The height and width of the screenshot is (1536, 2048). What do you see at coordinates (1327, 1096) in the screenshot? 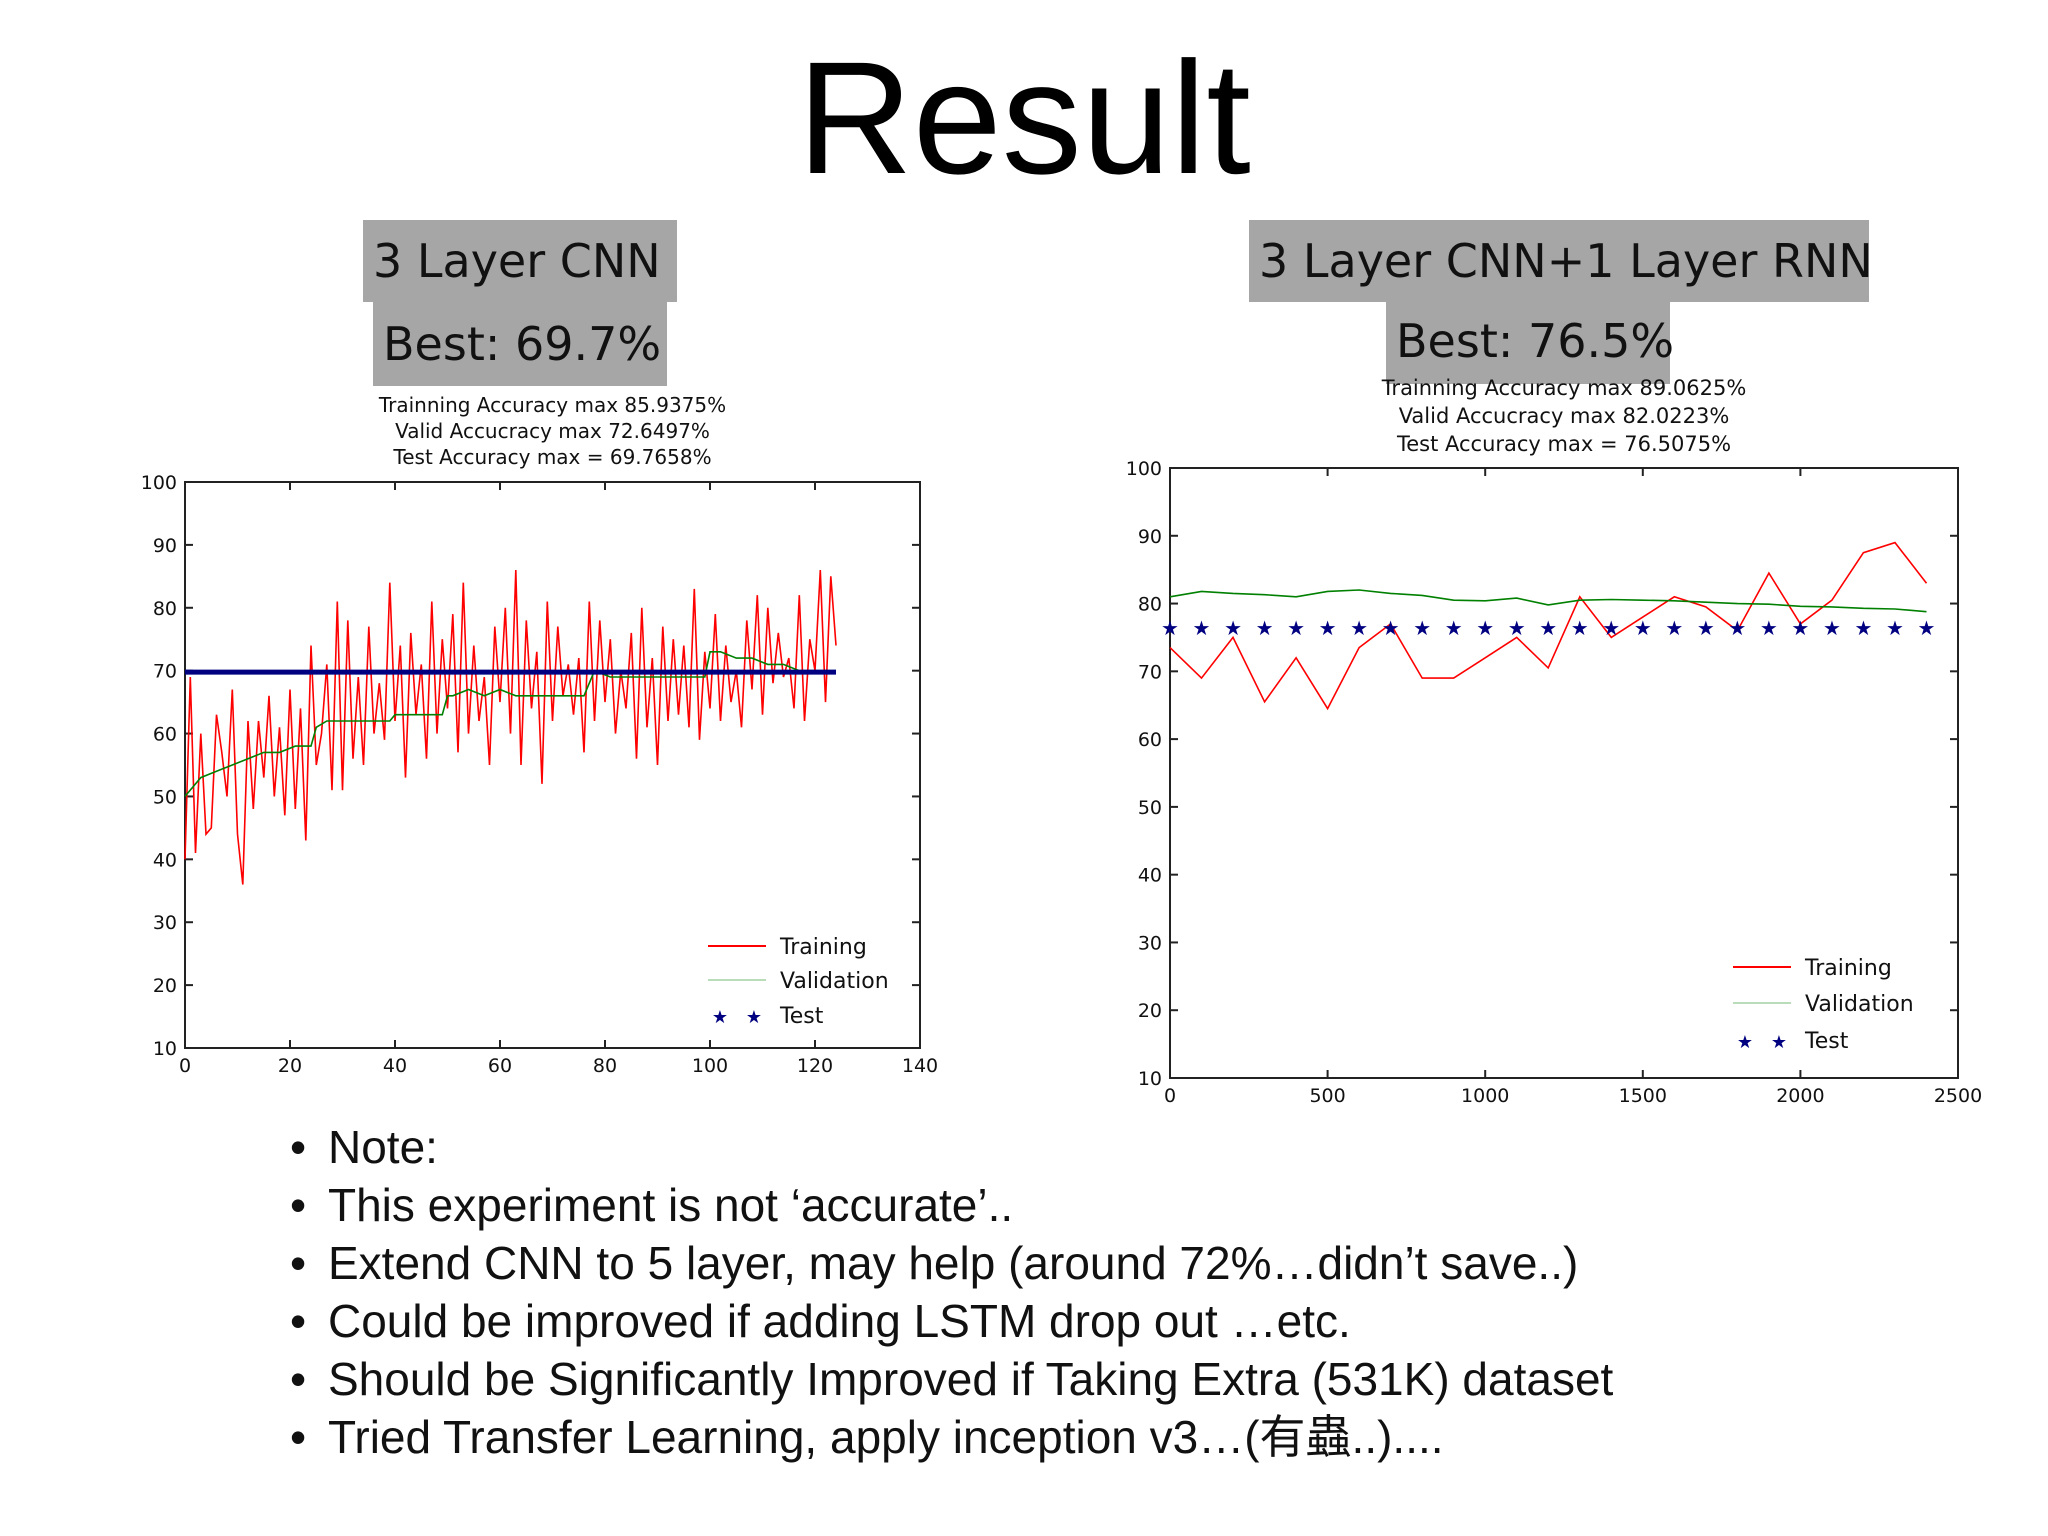
I see `x-tick-label: 500` at bounding box center [1327, 1096].